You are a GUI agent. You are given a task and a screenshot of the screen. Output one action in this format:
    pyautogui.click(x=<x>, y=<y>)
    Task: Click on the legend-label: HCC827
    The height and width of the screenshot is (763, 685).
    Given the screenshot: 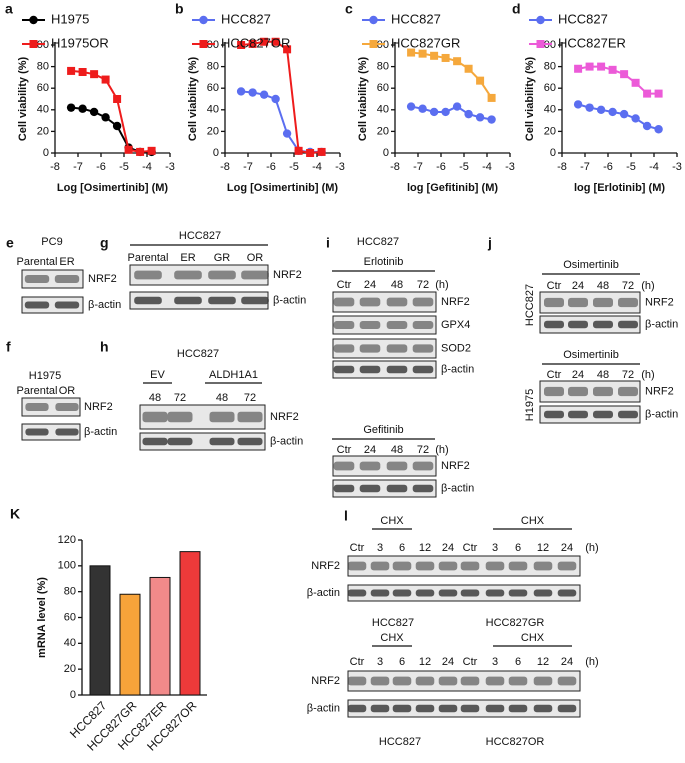 What is the action you would take?
    pyautogui.click(x=583, y=18)
    